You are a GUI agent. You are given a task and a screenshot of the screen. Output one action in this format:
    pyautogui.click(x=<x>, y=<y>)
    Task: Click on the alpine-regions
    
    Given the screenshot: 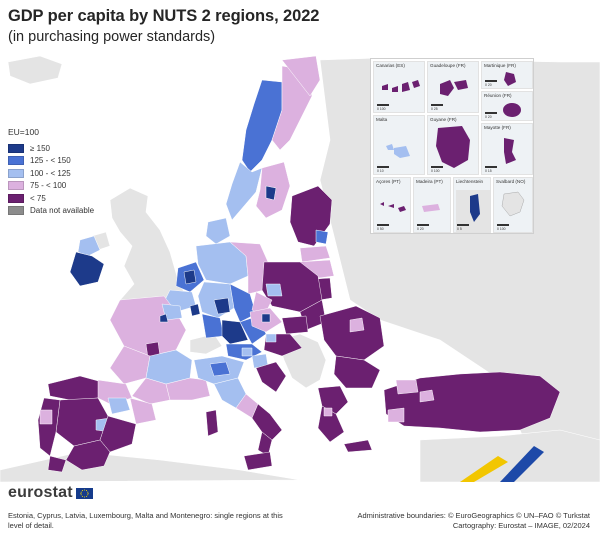 What is the action you would take?
    pyautogui.click(x=256, y=368)
    